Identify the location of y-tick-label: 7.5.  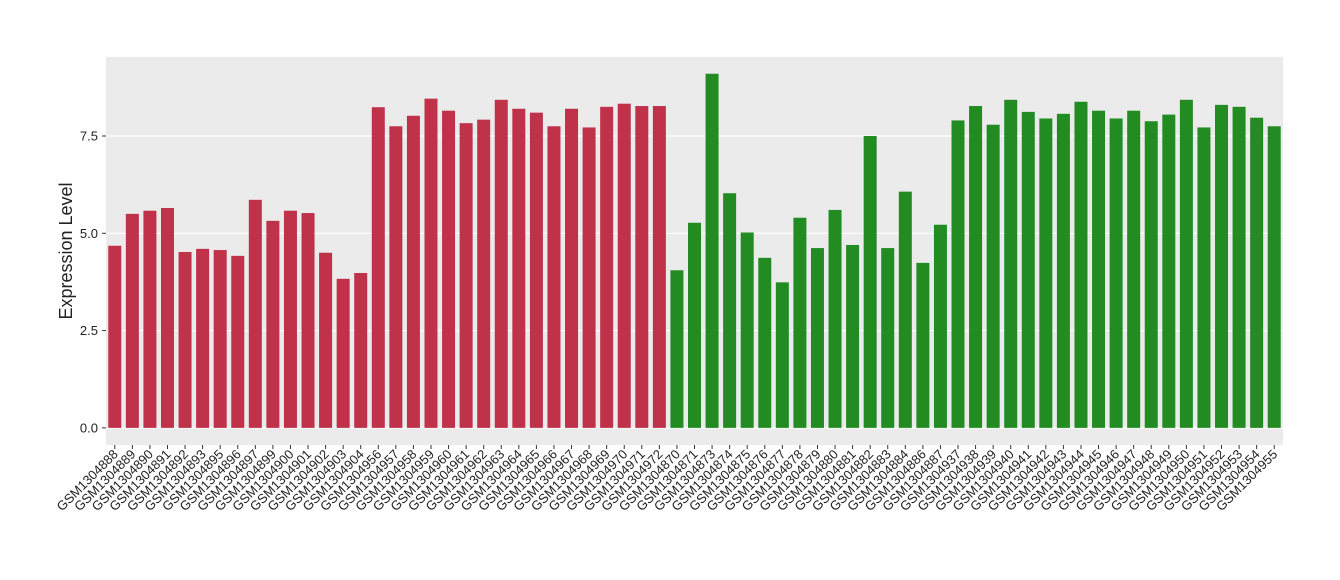
(89, 136).